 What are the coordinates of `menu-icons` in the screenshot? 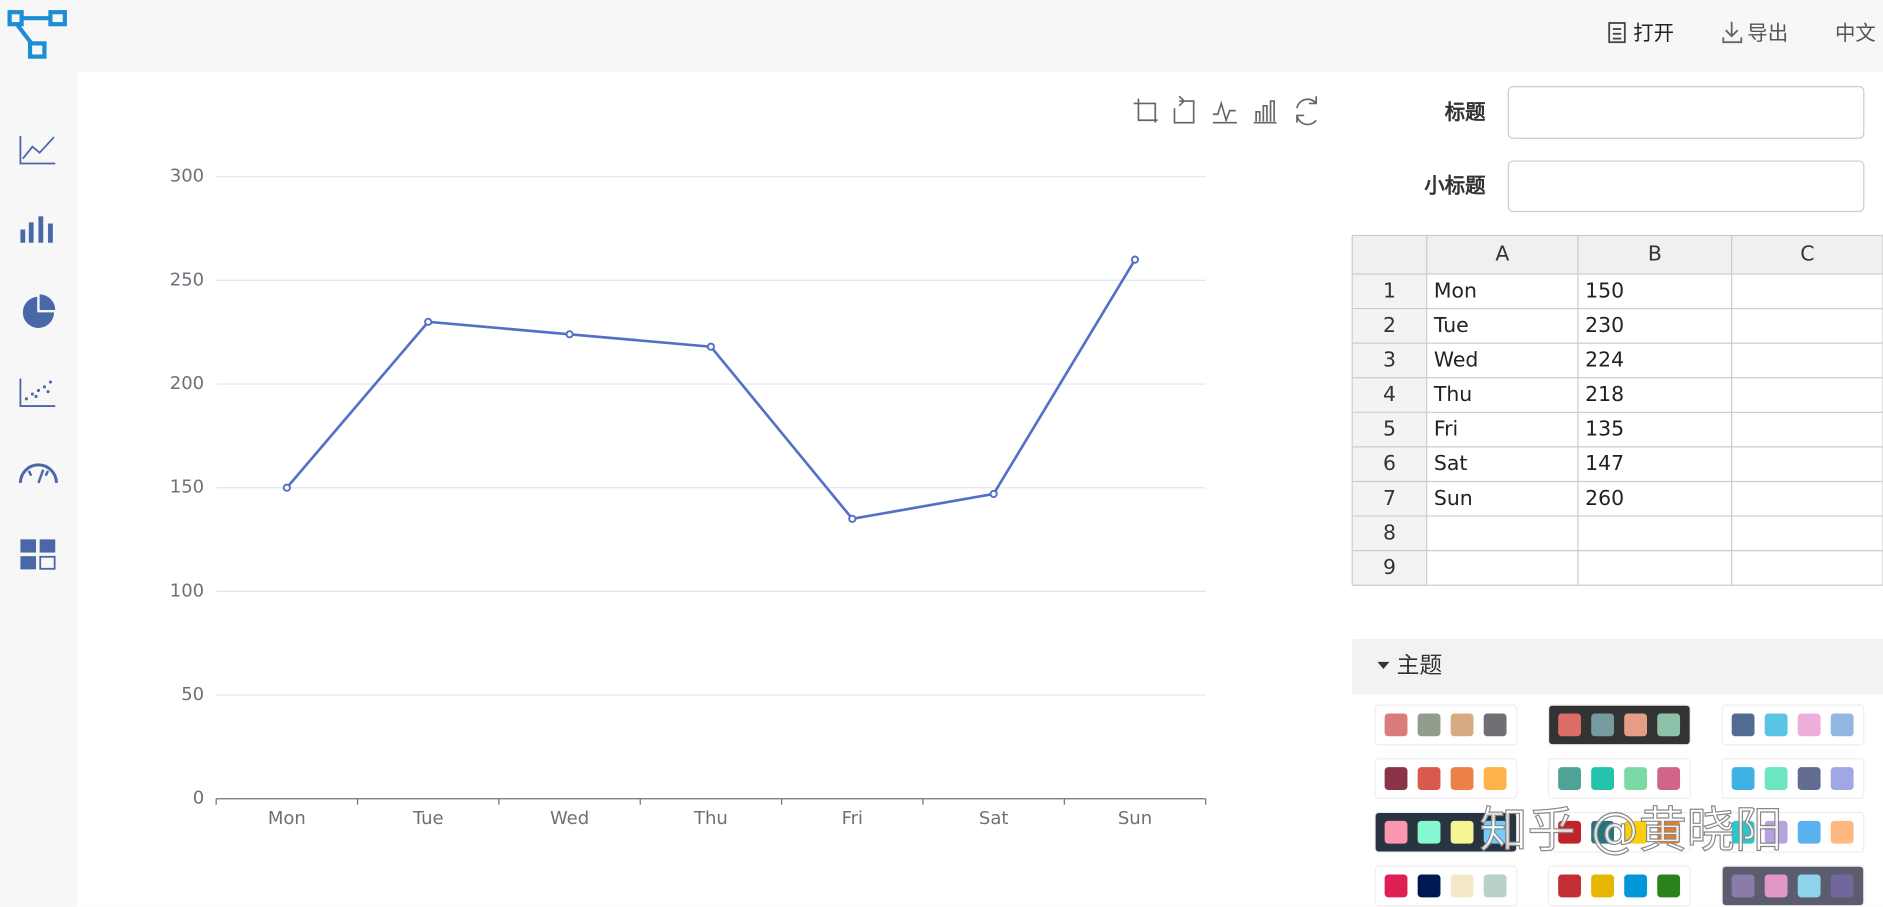 It's located at (1675, 32).